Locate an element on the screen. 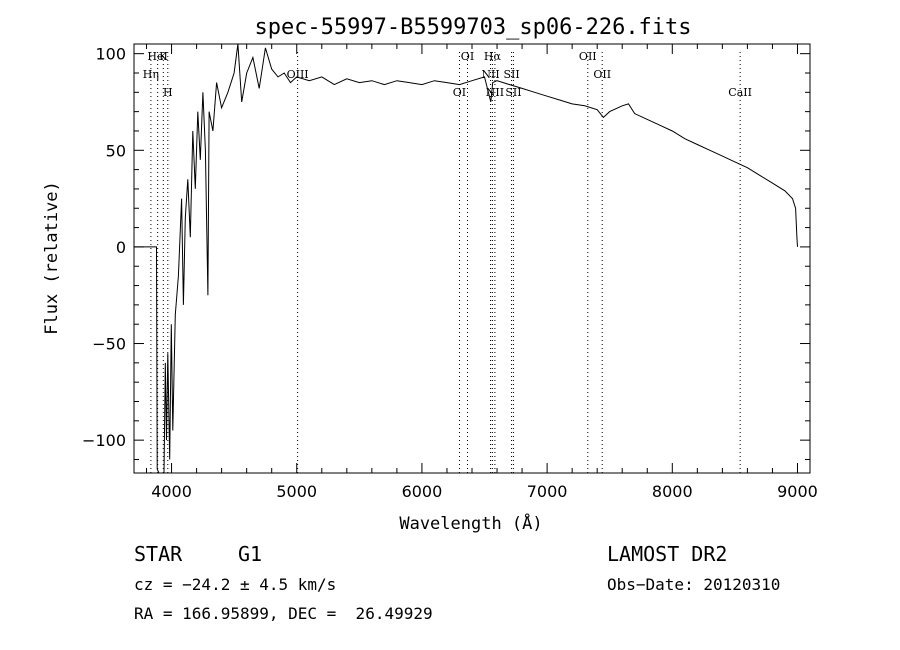 This screenshot has width=900, height=650. obs-date-text: Obs−Date: 20120310 is located at coordinates (694, 584).